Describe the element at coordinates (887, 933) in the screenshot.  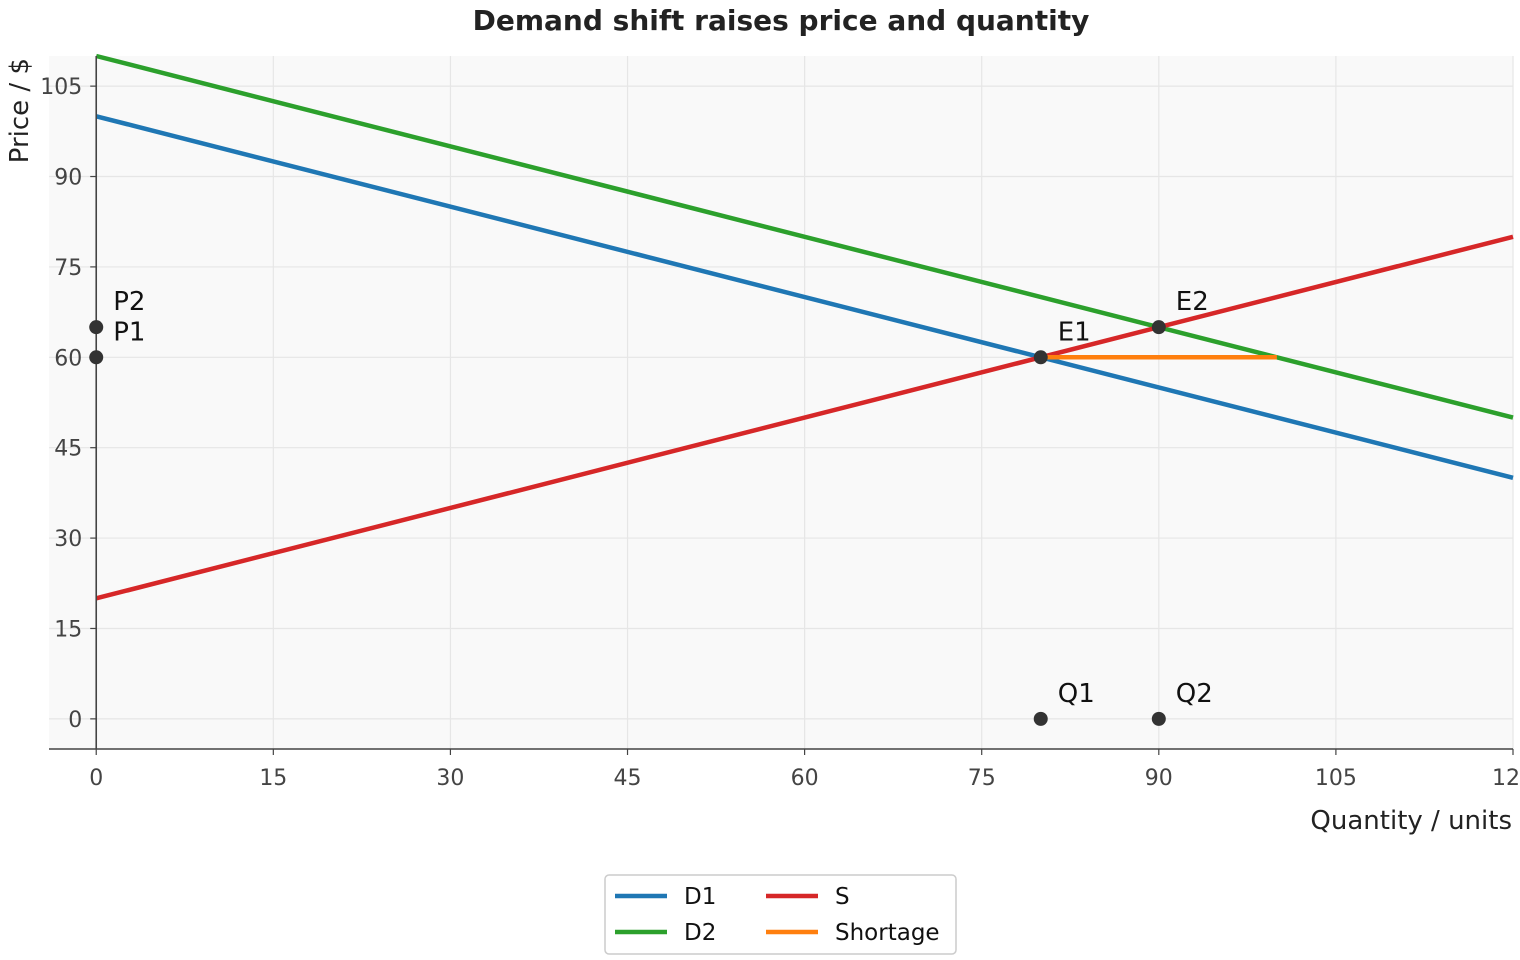
I see `legend-label-shortage: Shortage` at that location.